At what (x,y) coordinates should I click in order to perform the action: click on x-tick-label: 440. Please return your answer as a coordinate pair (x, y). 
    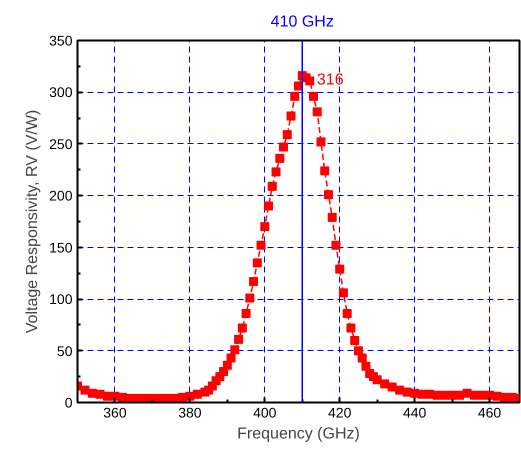
    Looking at the image, I should click on (414, 412).